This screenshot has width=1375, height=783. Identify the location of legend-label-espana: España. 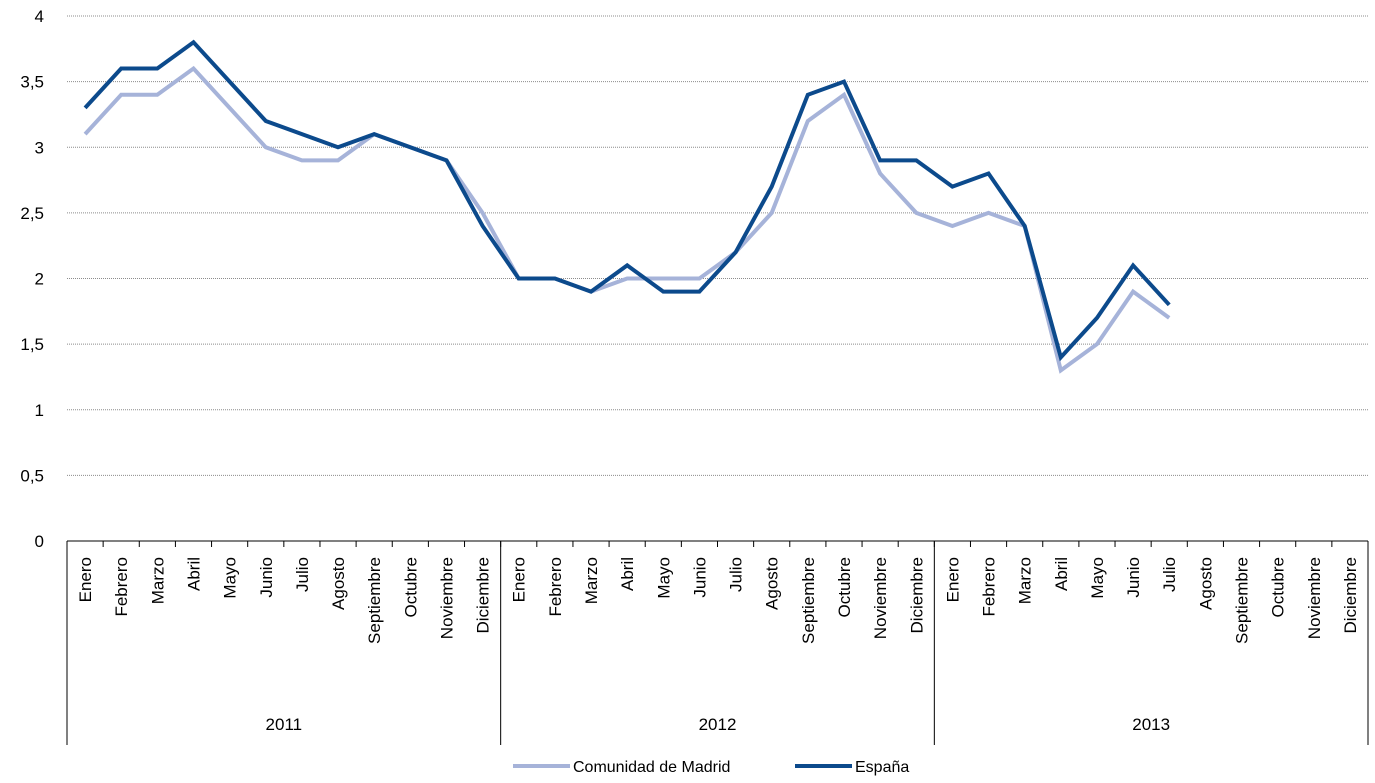
(882, 767).